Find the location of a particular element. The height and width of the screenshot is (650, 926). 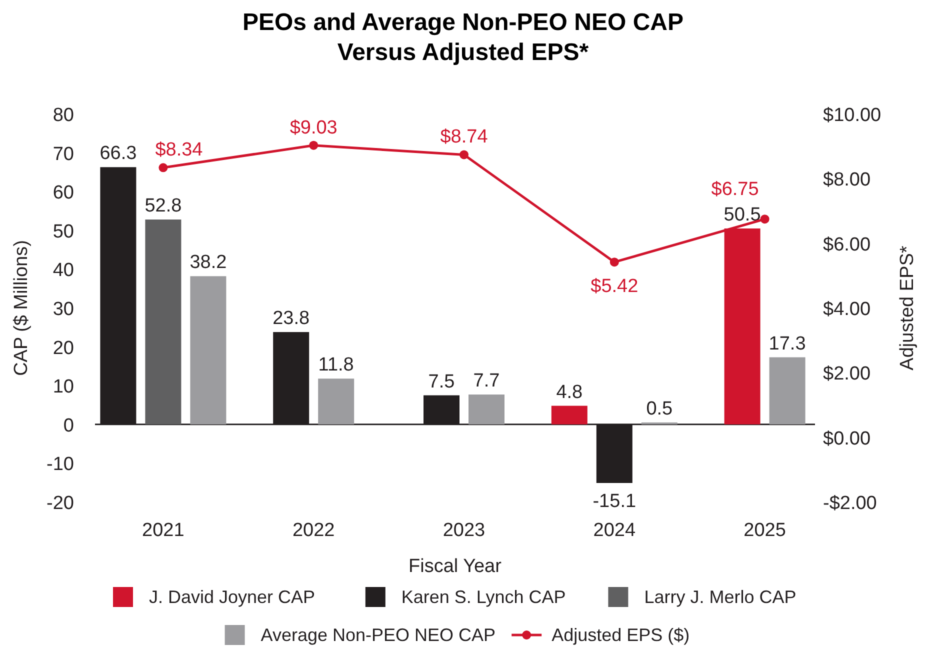

x-tick-label: 2025 is located at coordinates (765, 530).